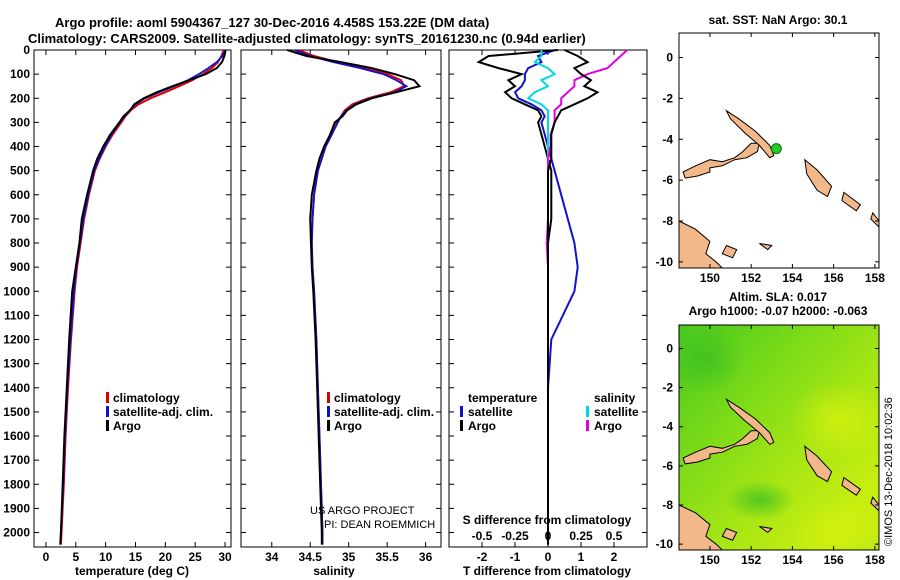 This screenshot has height=580, width=900. Describe the element at coordinates (16, 364) in the screenshot. I see `depth-tick-label: 1300` at that location.